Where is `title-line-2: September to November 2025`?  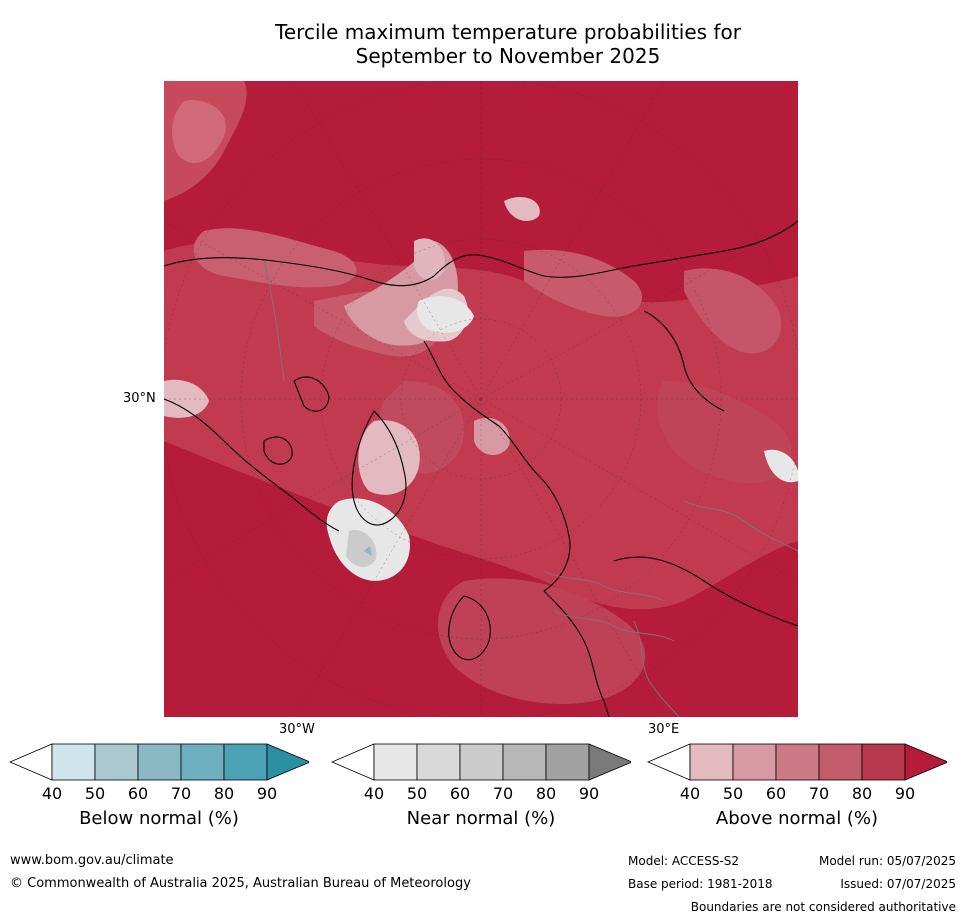
title-line-2: September to November 2025 is located at coordinates (508, 56).